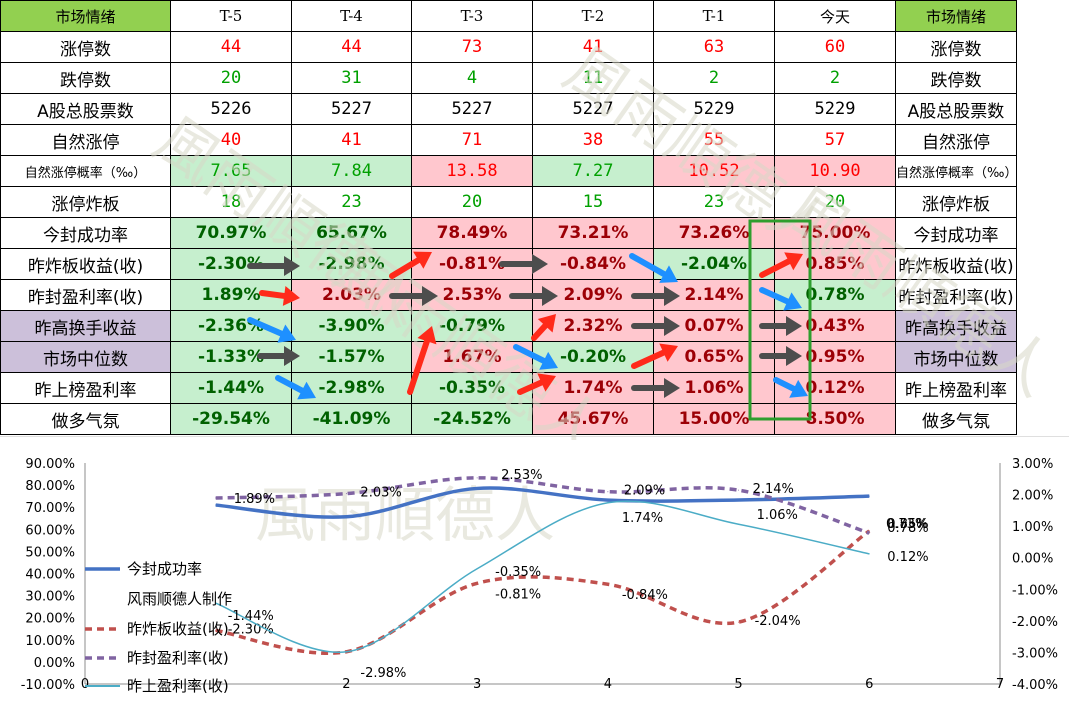  Describe the element at coordinates (472, 233) in the screenshot. I see `table-cell: 78.49%` at that location.